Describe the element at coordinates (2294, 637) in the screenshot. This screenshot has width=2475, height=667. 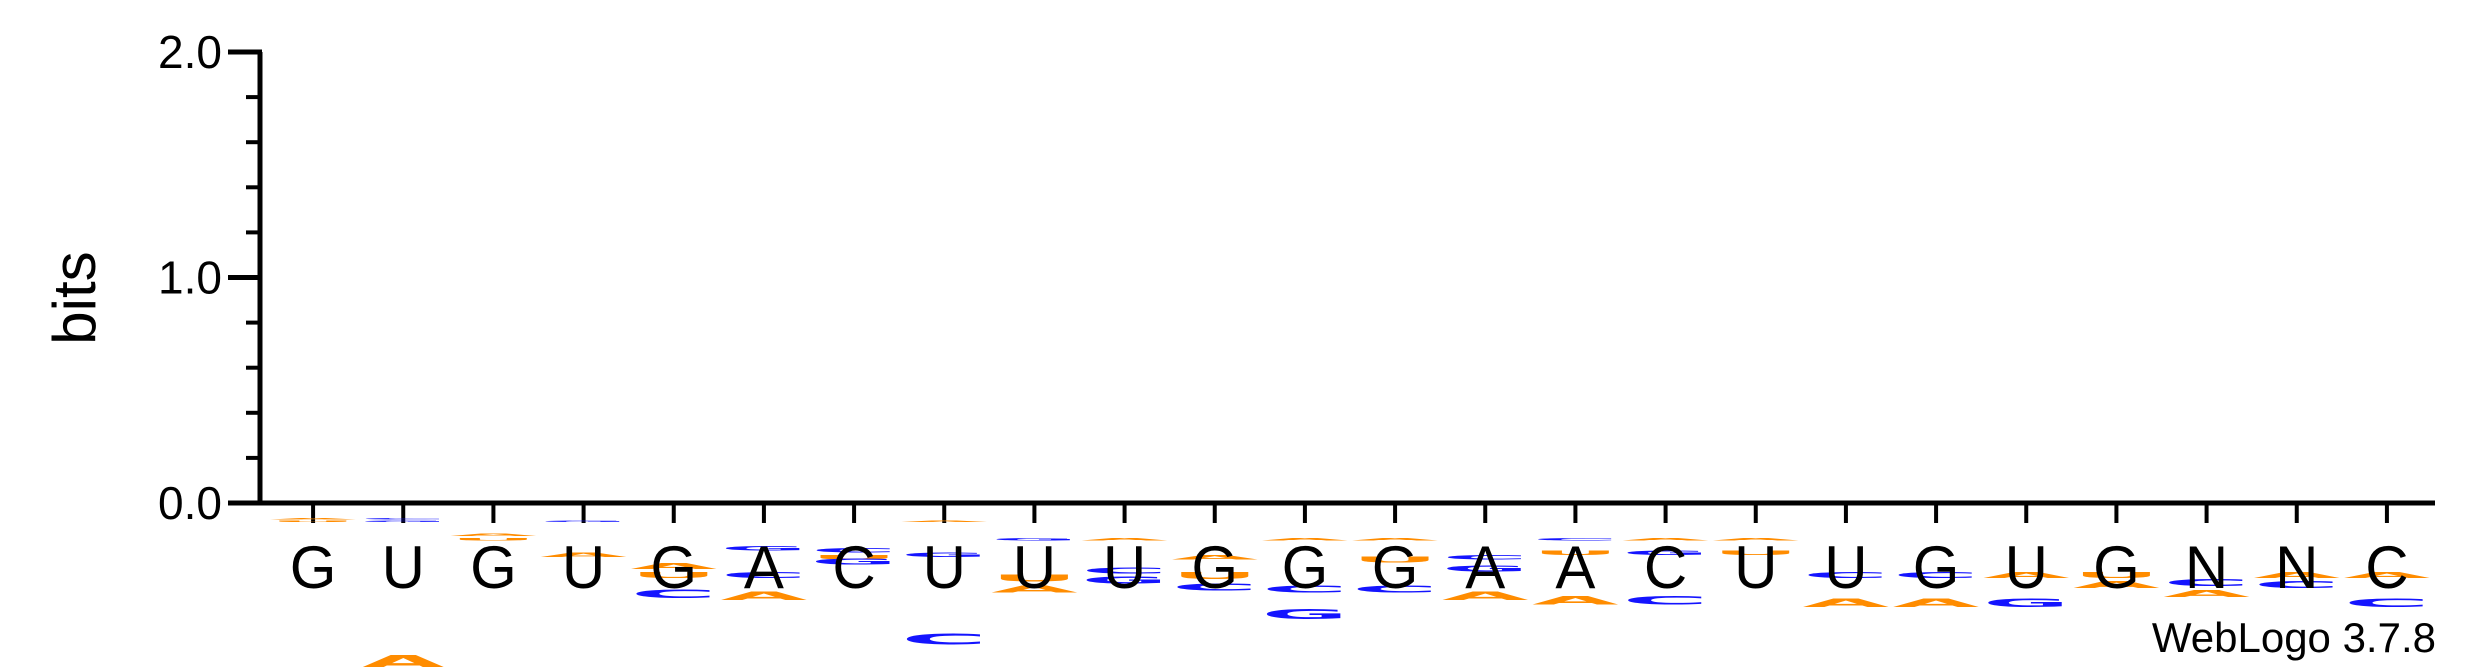
I see `weblogo-credit: WebLogo 3.7.8` at that location.